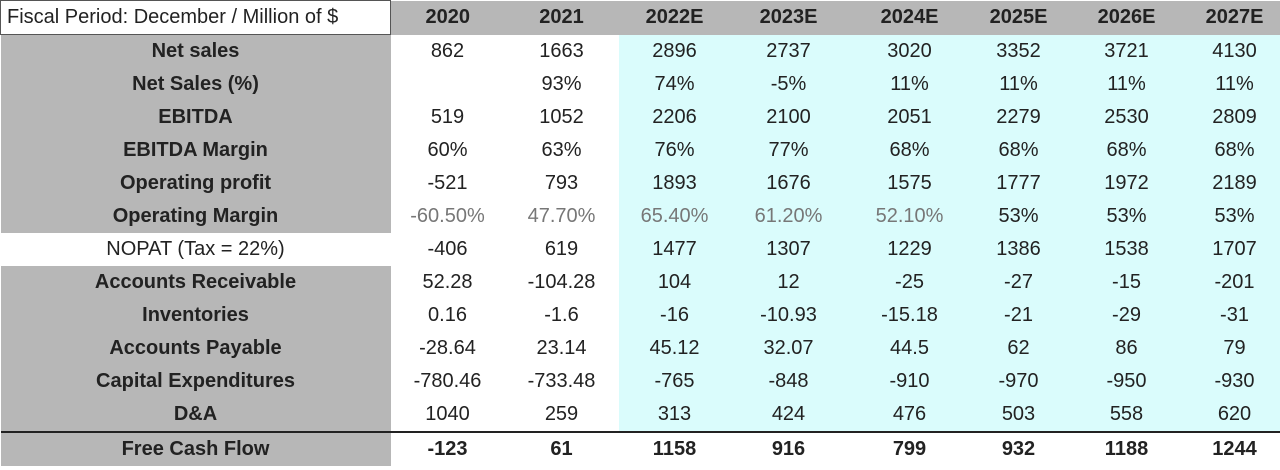  I want to click on table-cell: -31, so click(1234, 315).